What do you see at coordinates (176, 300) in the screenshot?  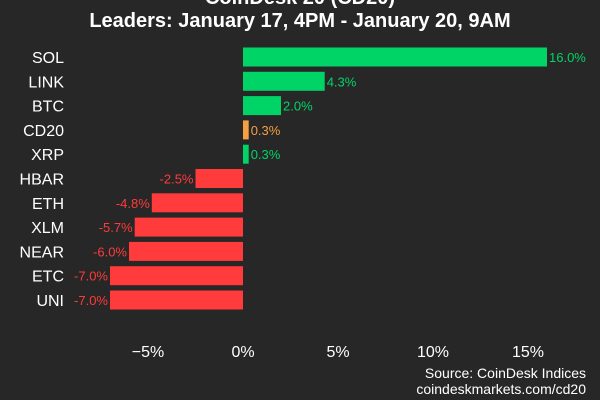 I see `bar-uni` at bounding box center [176, 300].